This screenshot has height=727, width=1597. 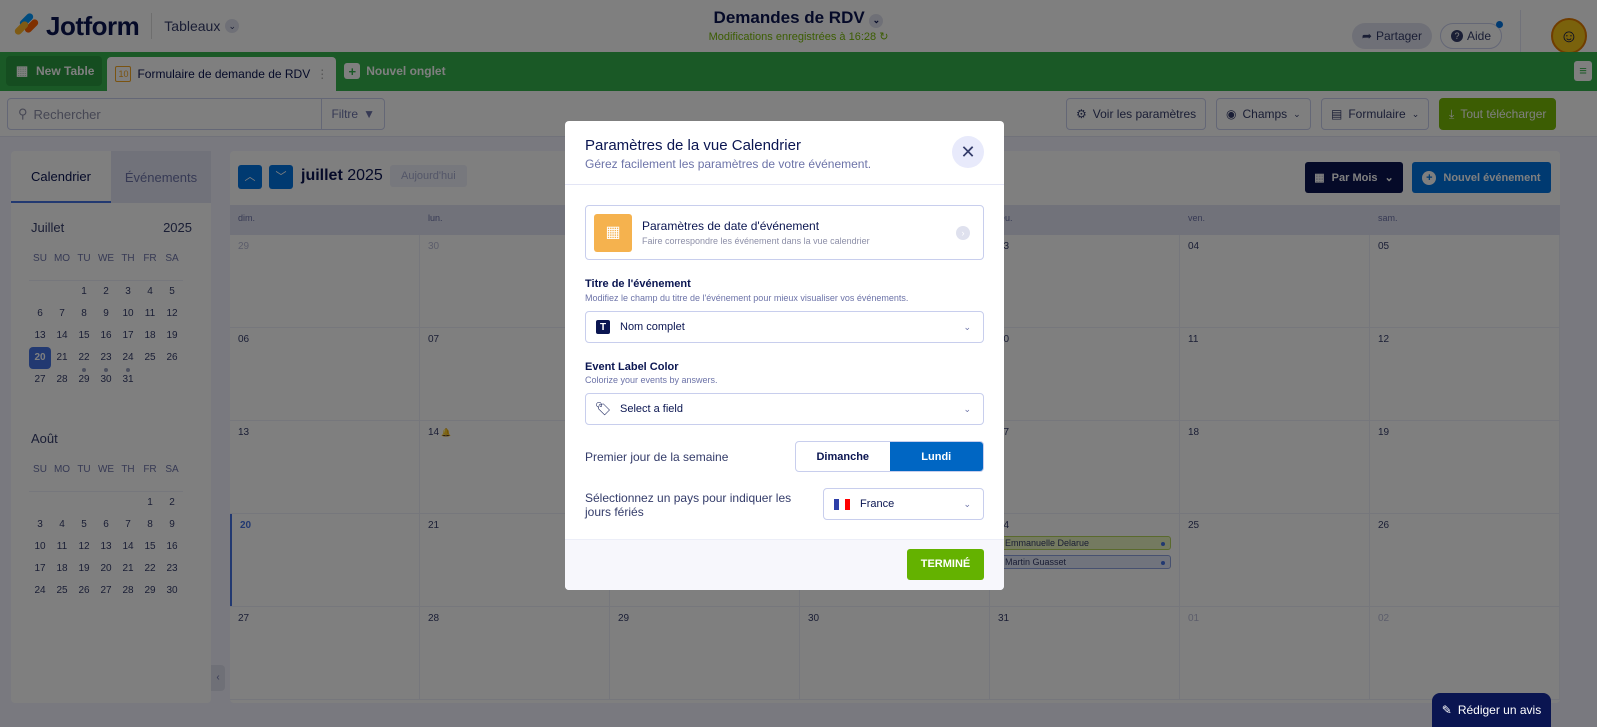 I want to click on label-color-select: 🏷 Select a field ⌄, so click(x=784, y=409).